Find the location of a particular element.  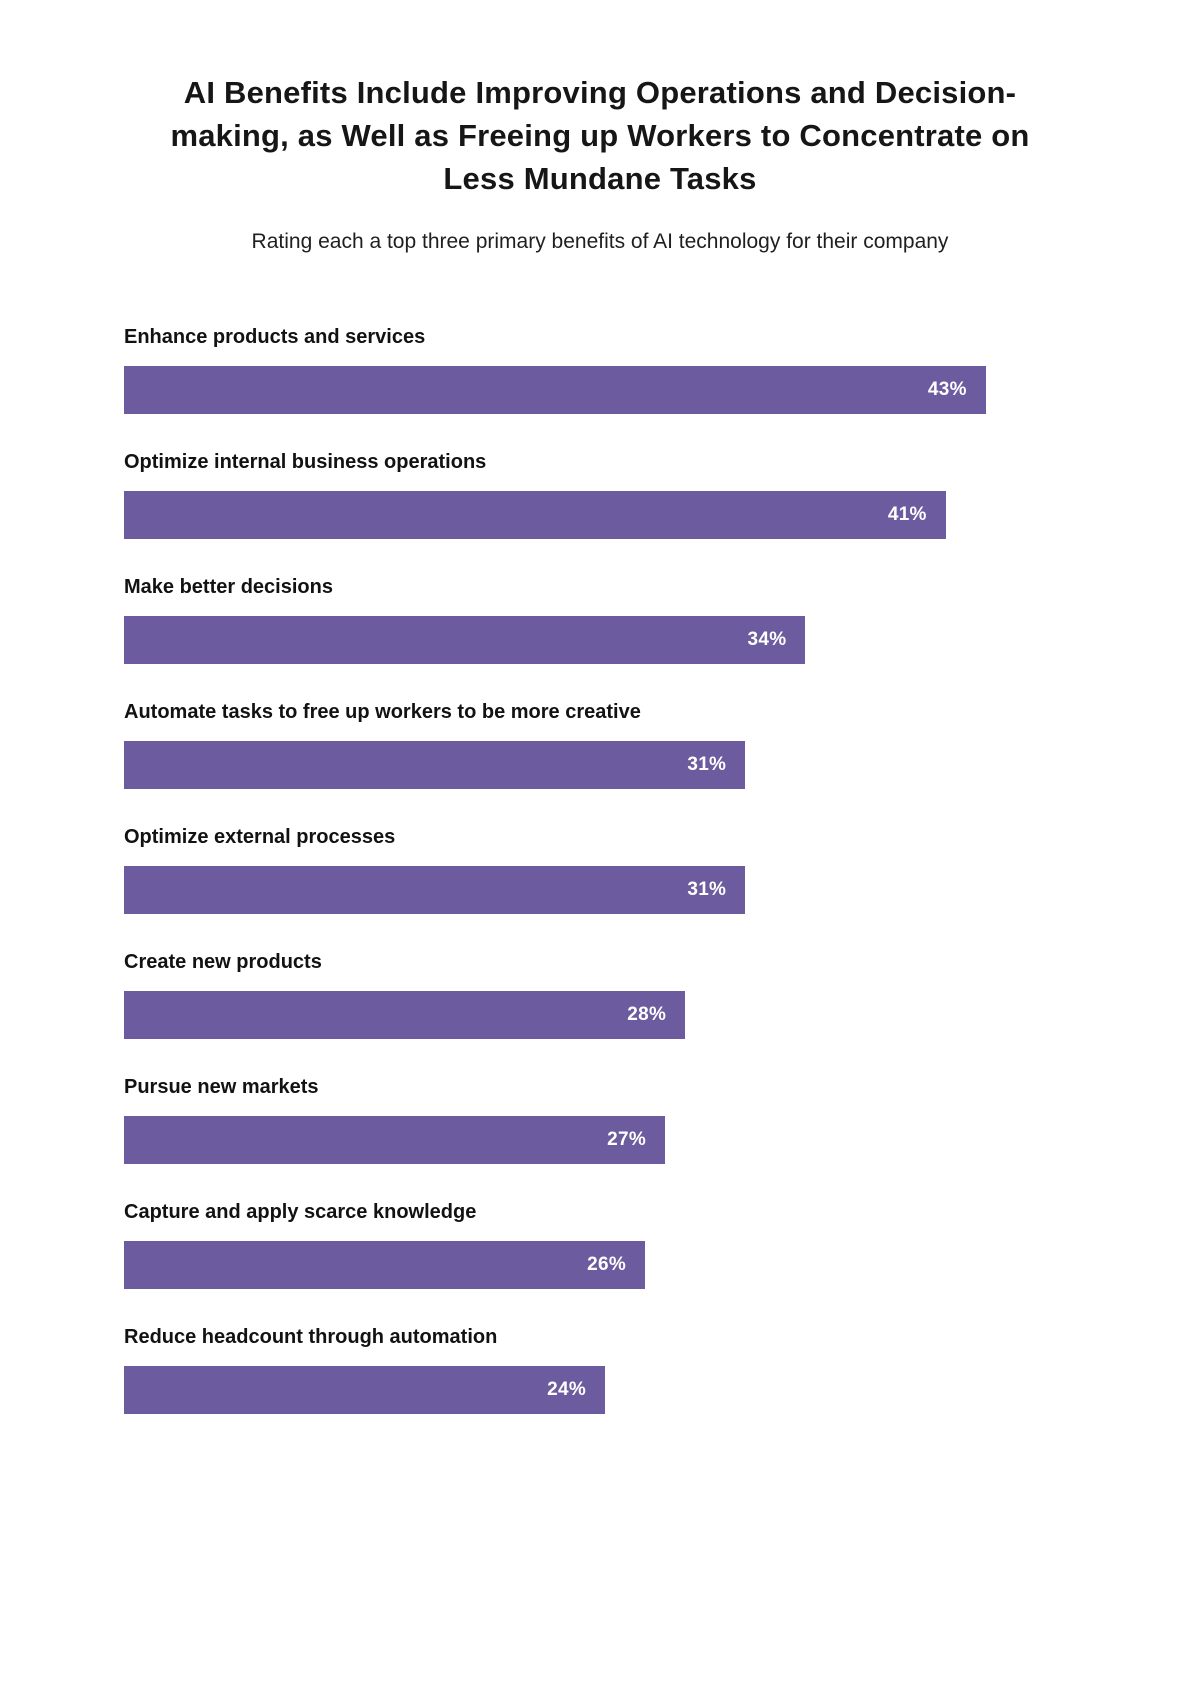

bar-value-label: 43% is located at coordinates (947, 390).